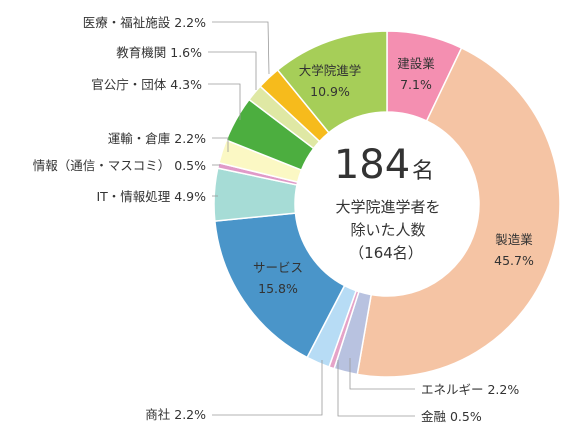 The image size is (576, 440). Describe the element at coordinates (220, 144) in the screenshot. I see `leader-transport` at that location.